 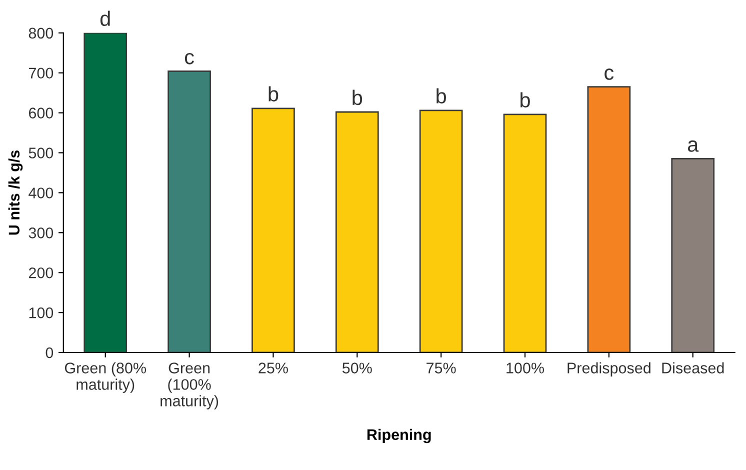 What do you see at coordinates (41, 73) in the screenshot?
I see `y-tick-label: 700` at bounding box center [41, 73].